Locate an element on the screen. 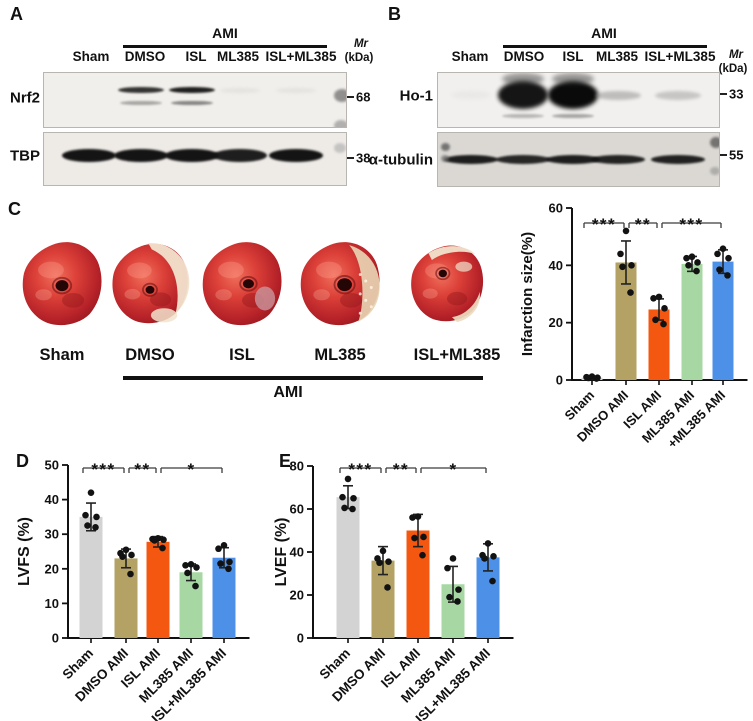 This screenshot has width=753, height=721. panel-d-letter: D is located at coordinates (22, 461).